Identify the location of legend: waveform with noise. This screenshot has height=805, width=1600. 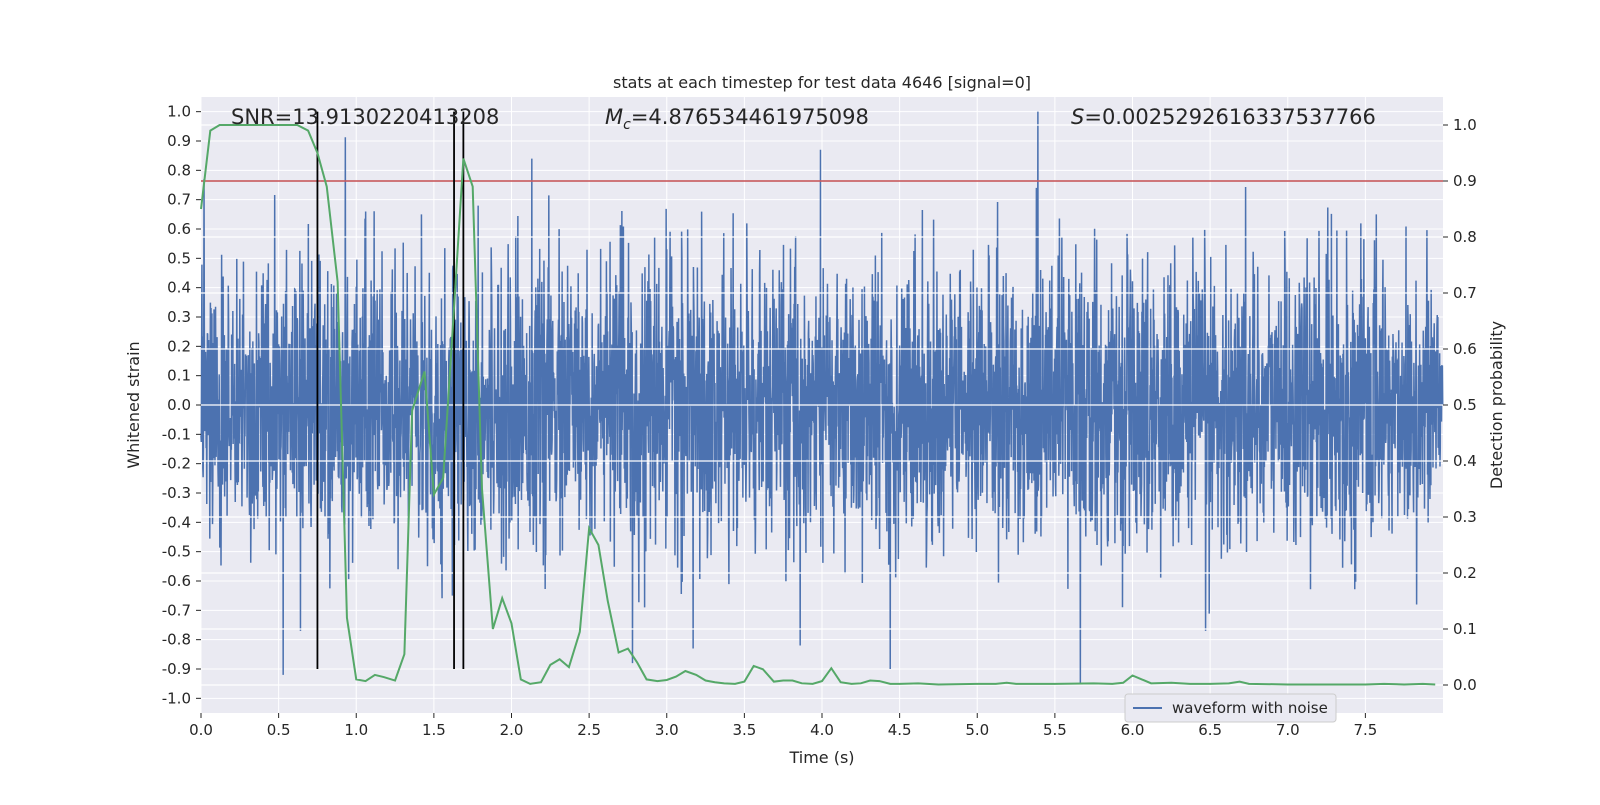
(1230, 708).